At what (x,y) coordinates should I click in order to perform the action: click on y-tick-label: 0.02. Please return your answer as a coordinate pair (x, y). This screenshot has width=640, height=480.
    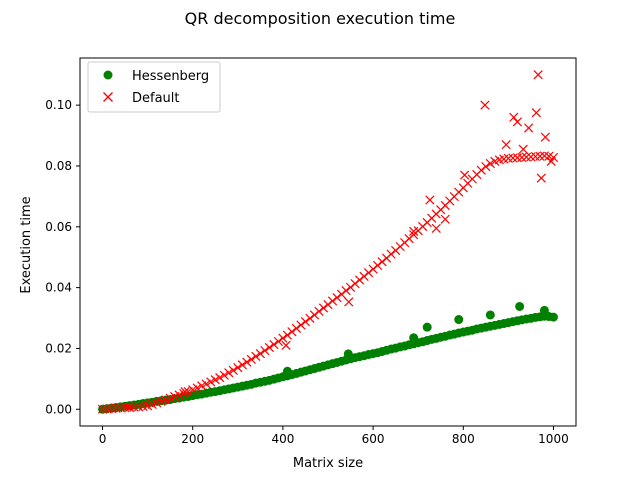
    Looking at the image, I should click on (58, 348).